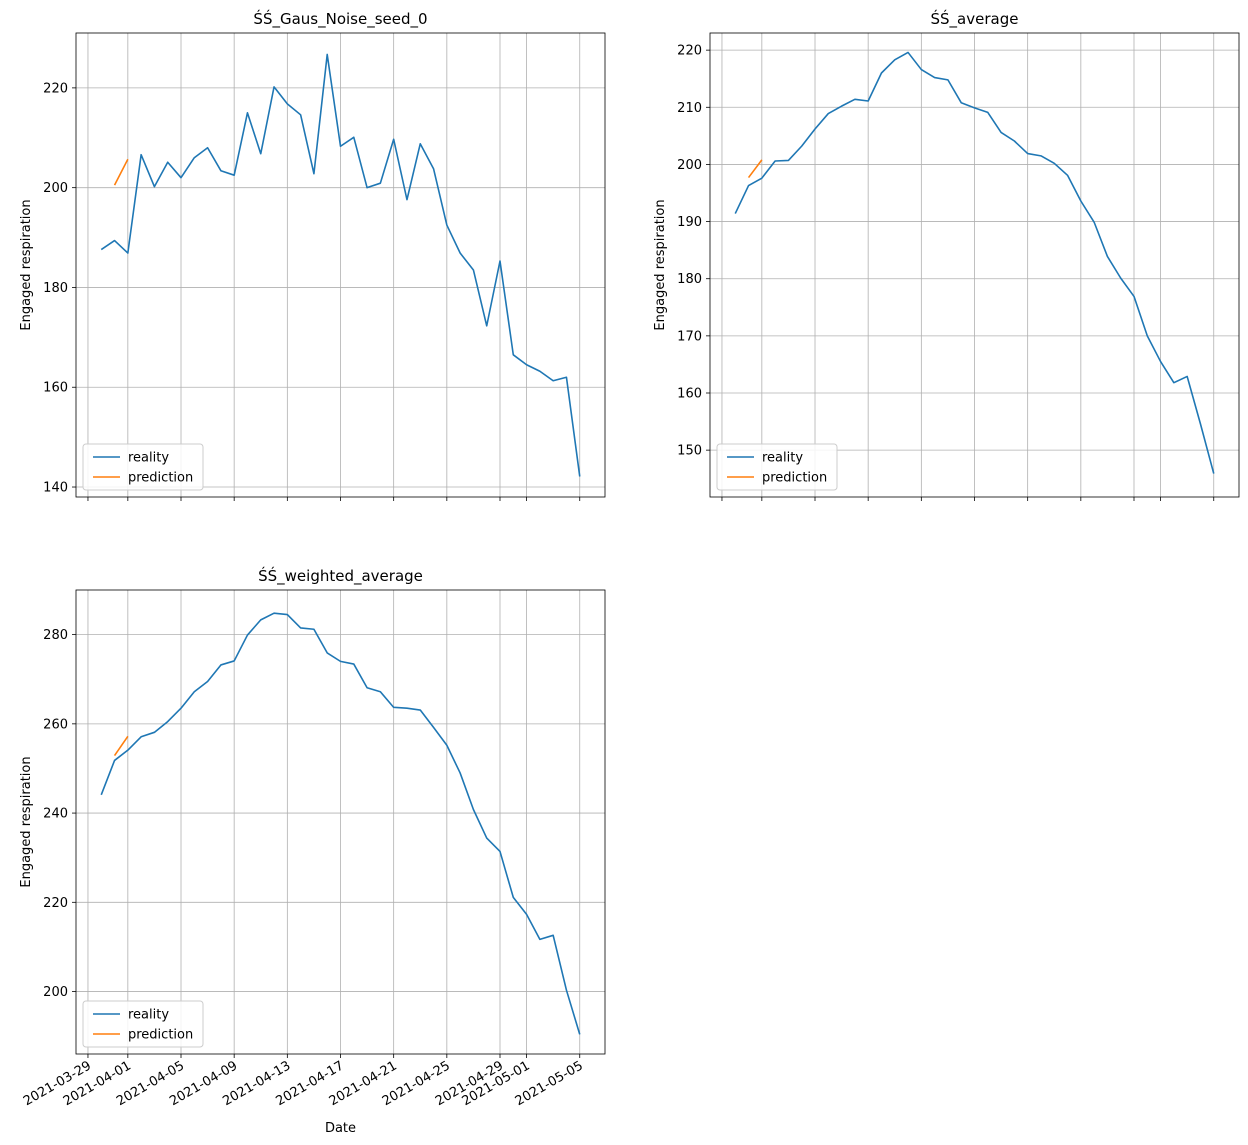 Image resolution: width=1248 pixels, height=1145 pixels. What do you see at coordinates (689, 336) in the screenshot?
I see `y-tick-label: 170` at bounding box center [689, 336].